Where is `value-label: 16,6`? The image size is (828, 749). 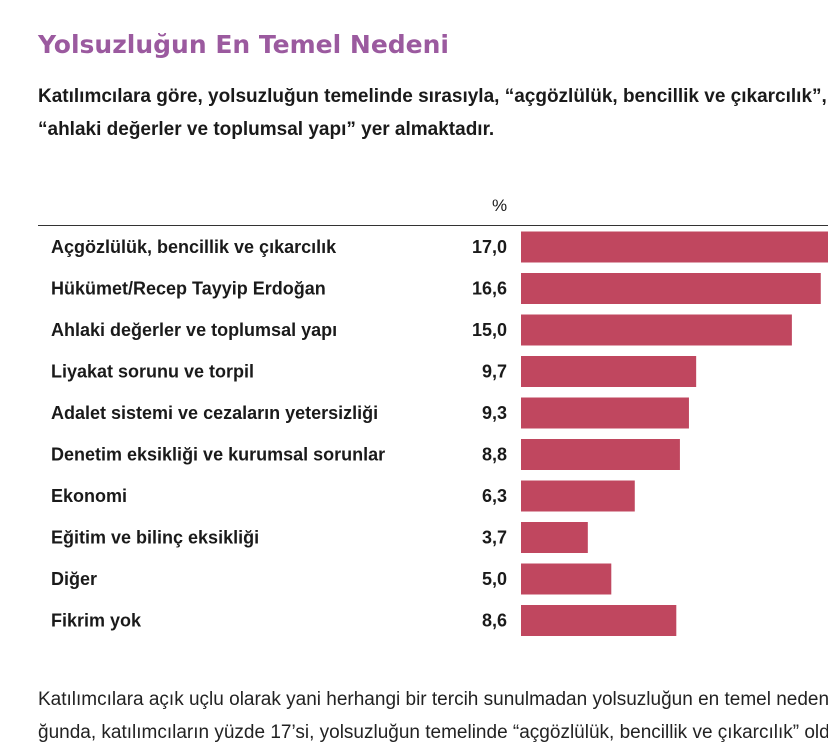 value-label: 16,6 is located at coordinates (489, 289).